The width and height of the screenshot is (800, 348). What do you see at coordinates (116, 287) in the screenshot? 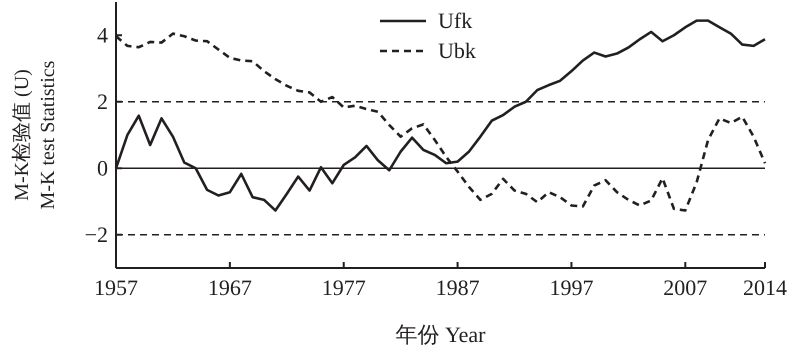
I see `x-tick-label: 1957` at bounding box center [116, 287].